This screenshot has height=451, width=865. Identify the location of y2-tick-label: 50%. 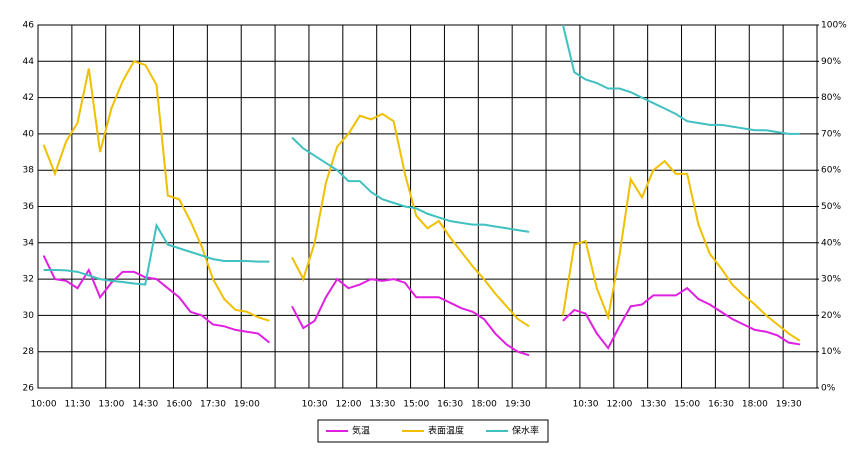
(831, 207).